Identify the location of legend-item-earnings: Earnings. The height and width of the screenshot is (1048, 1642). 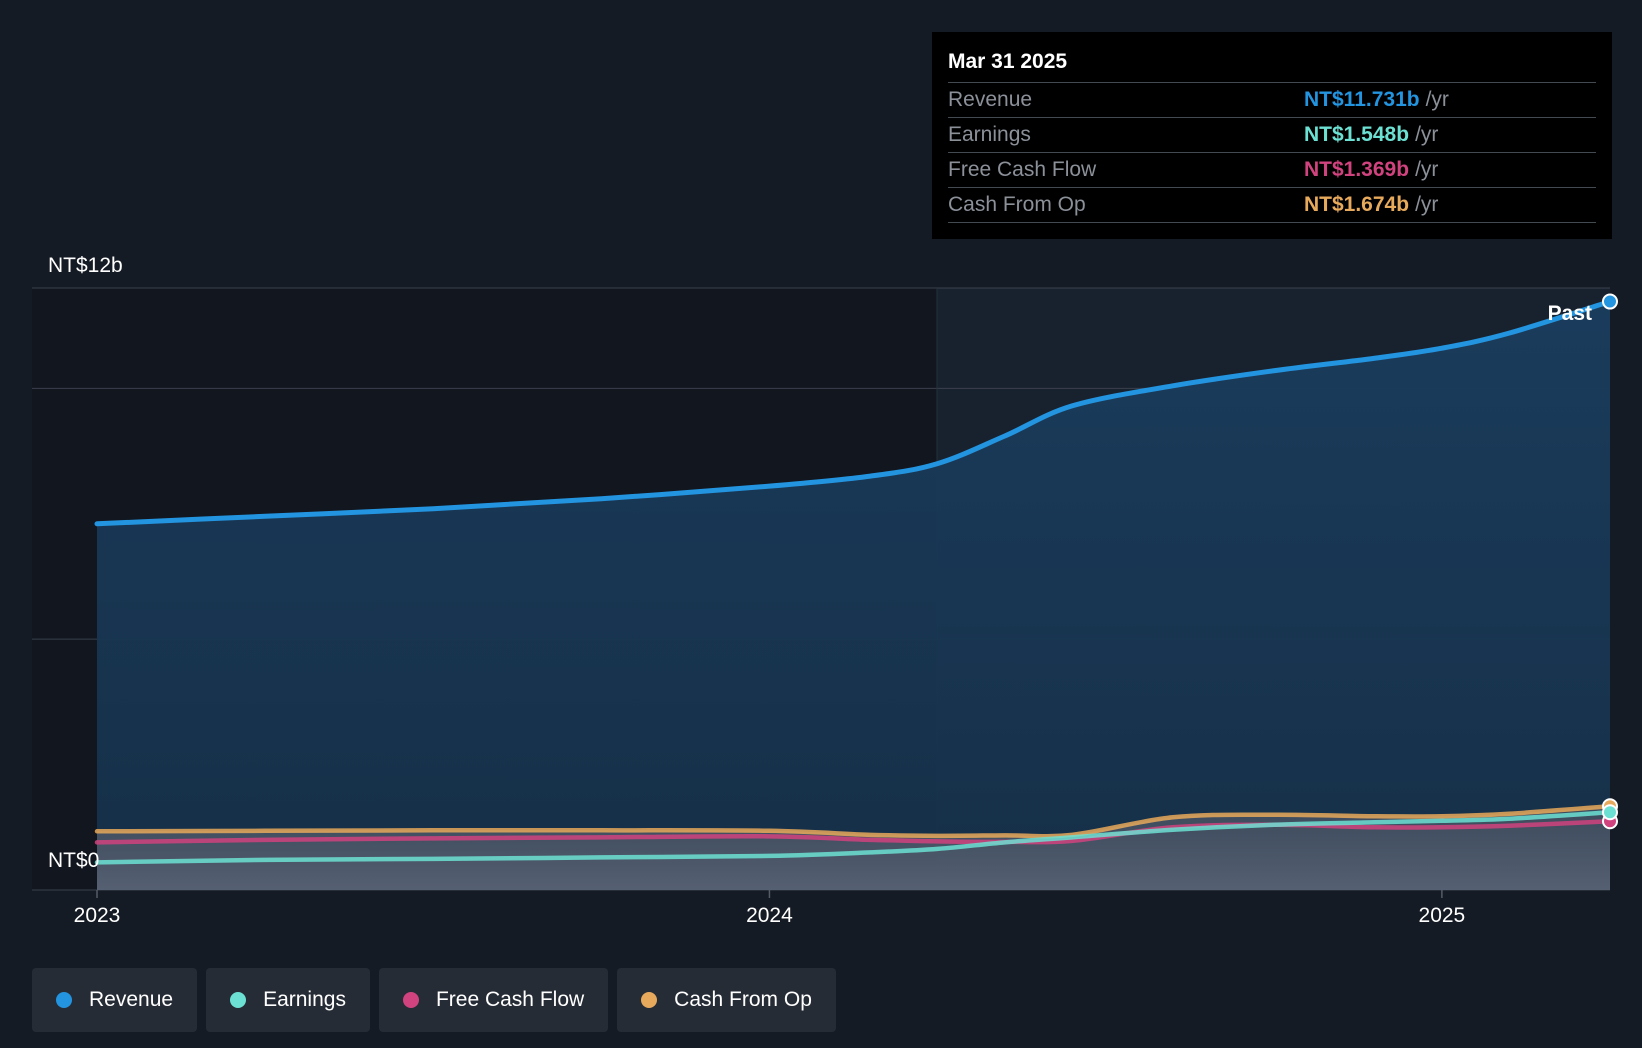
(288, 1000).